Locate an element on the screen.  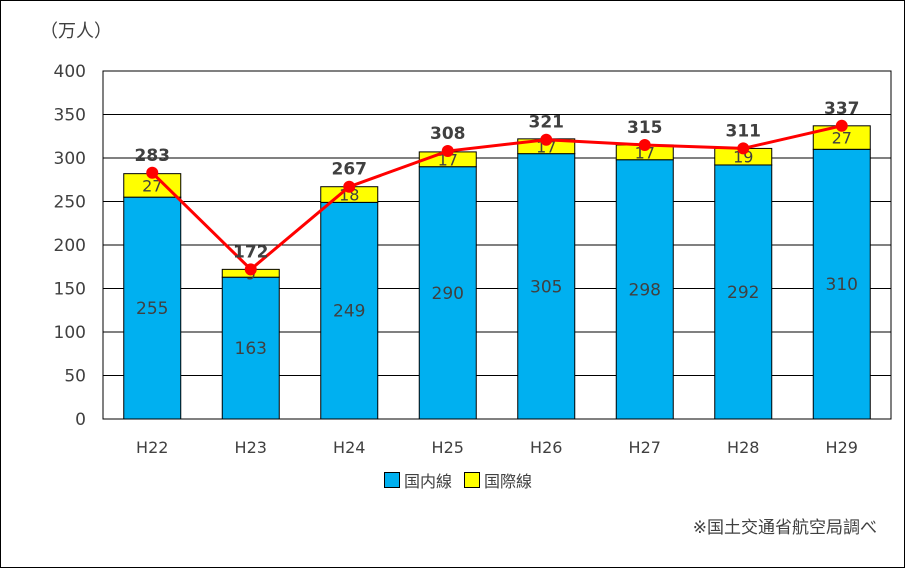
data-label-international: 17 is located at coordinates (448, 159).